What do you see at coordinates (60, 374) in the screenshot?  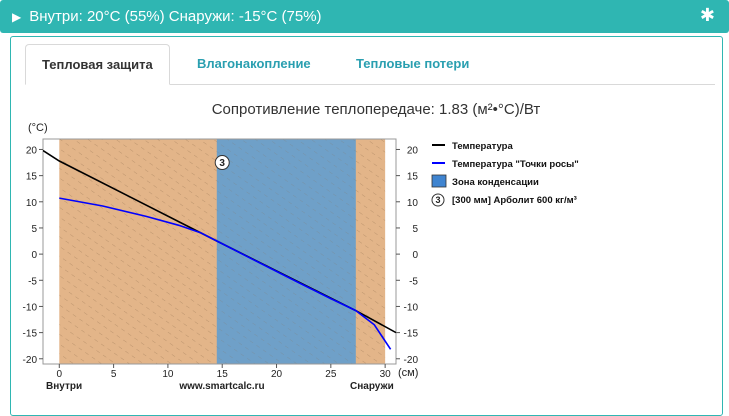 I see `x-tick-label: 0` at bounding box center [60, 374].